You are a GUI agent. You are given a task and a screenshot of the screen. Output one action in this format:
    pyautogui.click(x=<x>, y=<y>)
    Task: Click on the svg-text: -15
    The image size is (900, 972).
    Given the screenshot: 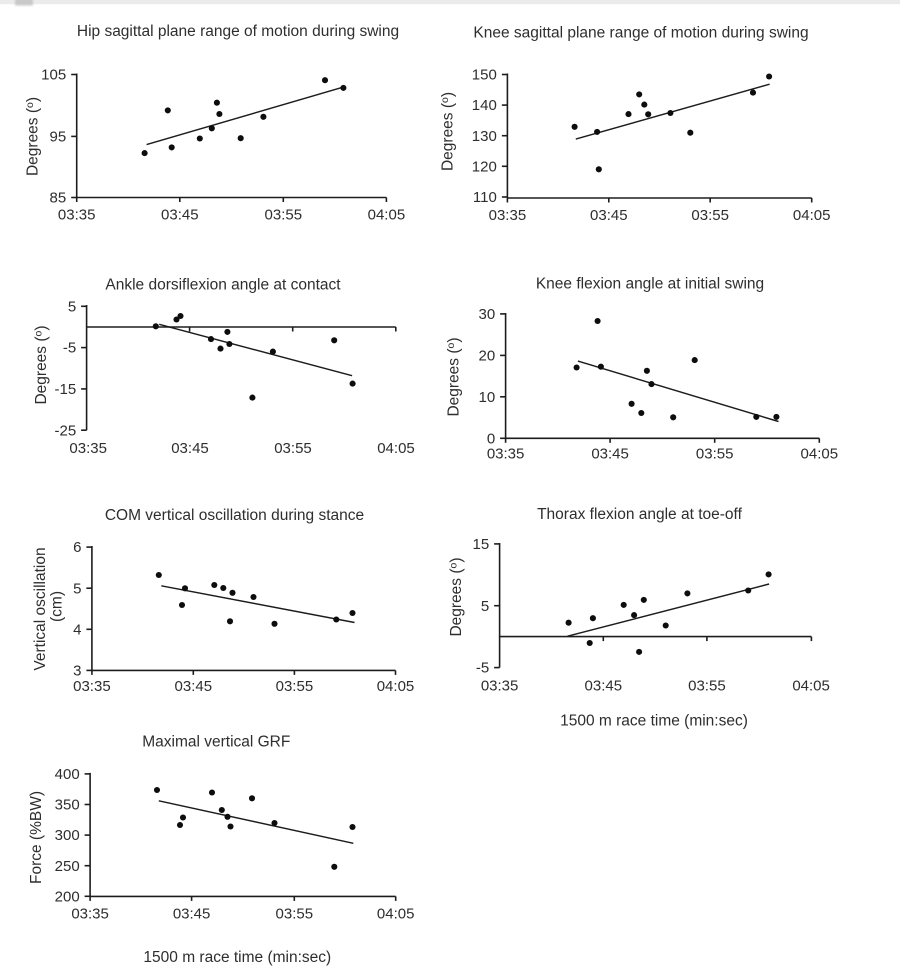 What is the action you would take?
    pyautogui.click(x=66, y=389)
    